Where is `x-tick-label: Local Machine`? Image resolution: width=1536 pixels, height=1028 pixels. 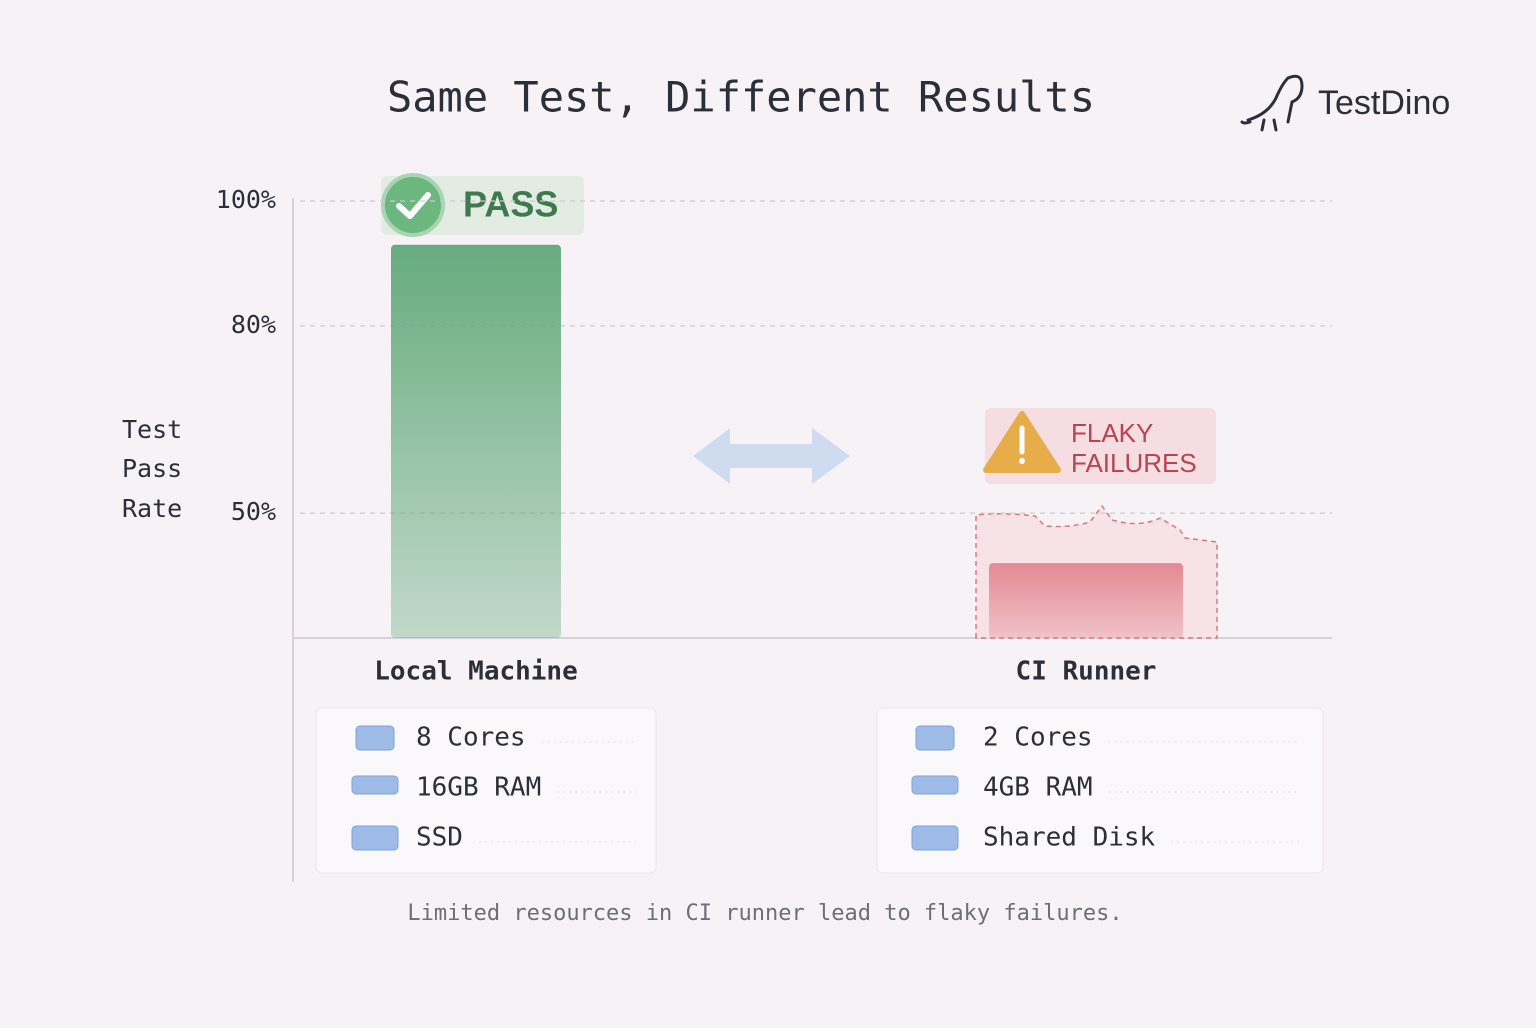 x-tick-label: Local Machine is located at coordinates (476, 672).